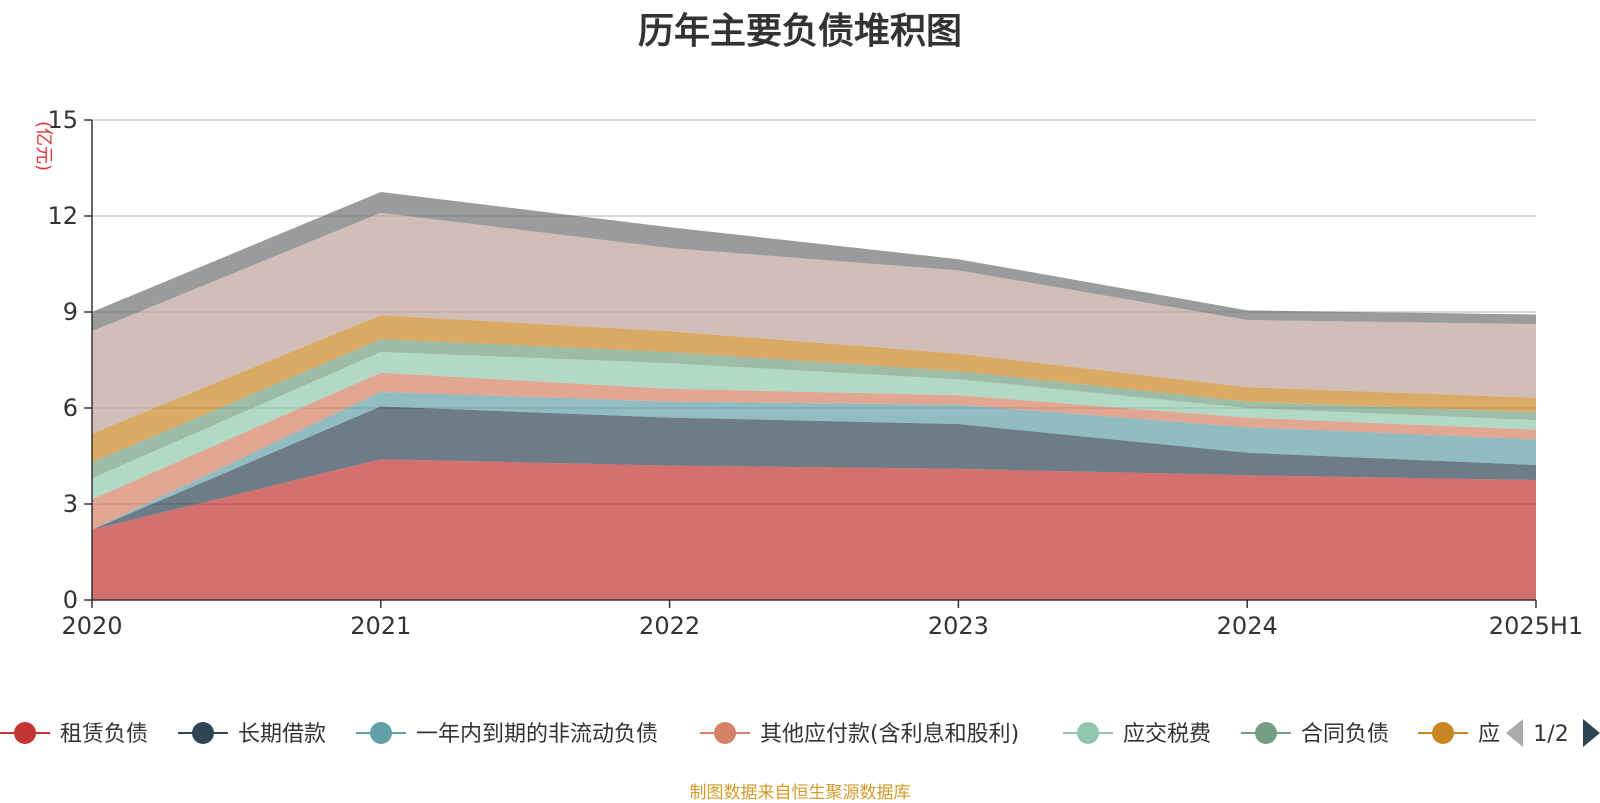 Image resolution: width=1600 pixels, height=803 pixels. I want to click on legend-item-0: 租赁负债, so click(74, 734).